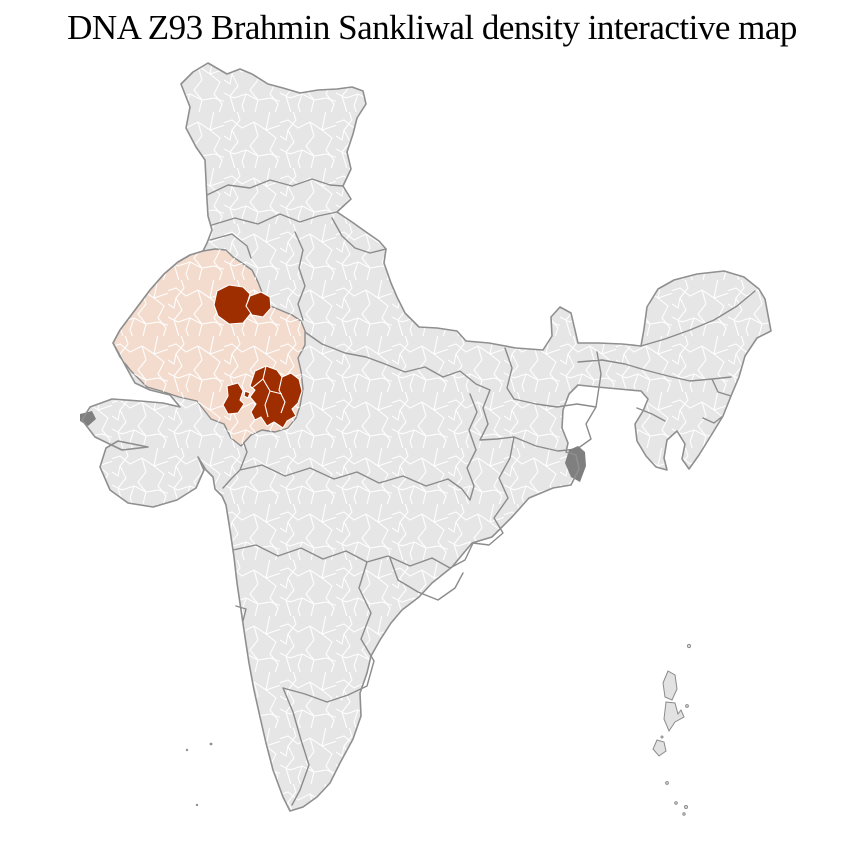  Describe the element at coordinates (258, 304) in the screenshot. I see `density-district-north-b` at that location.